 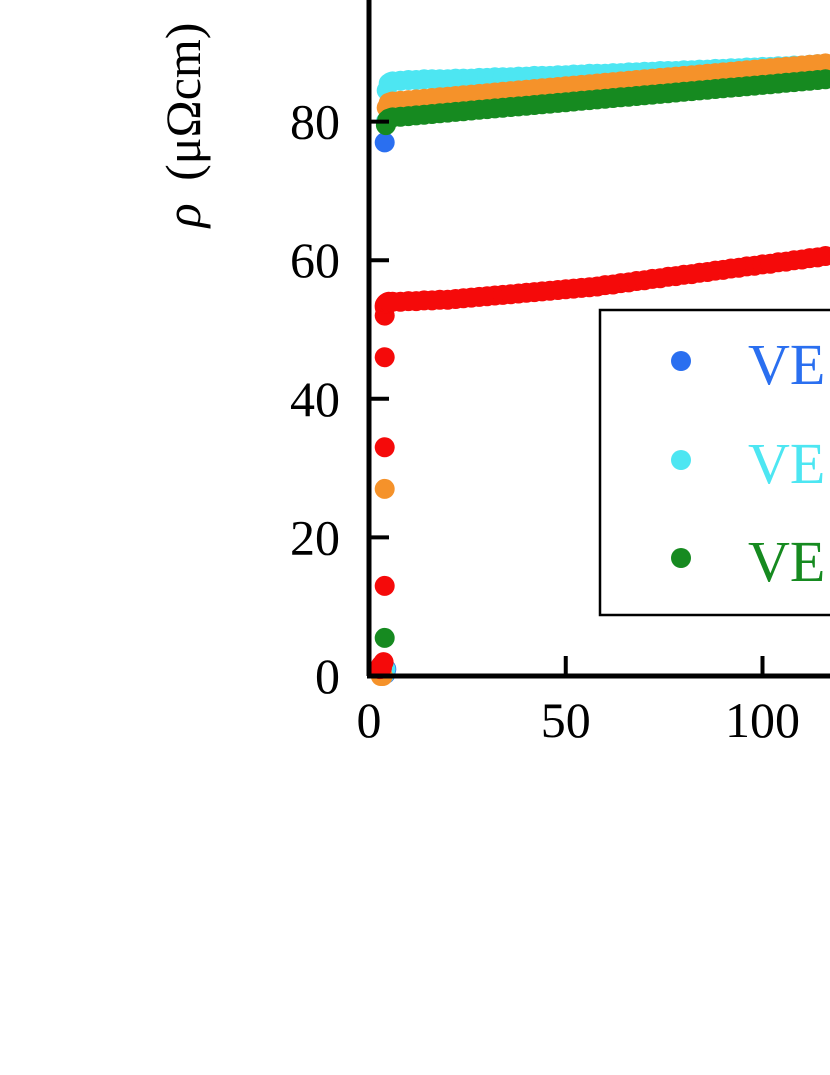 What do you see at coordinates (786, 561) in the screenshot?
I see `legend-label-3: VE` at bounding box center [786, 561].